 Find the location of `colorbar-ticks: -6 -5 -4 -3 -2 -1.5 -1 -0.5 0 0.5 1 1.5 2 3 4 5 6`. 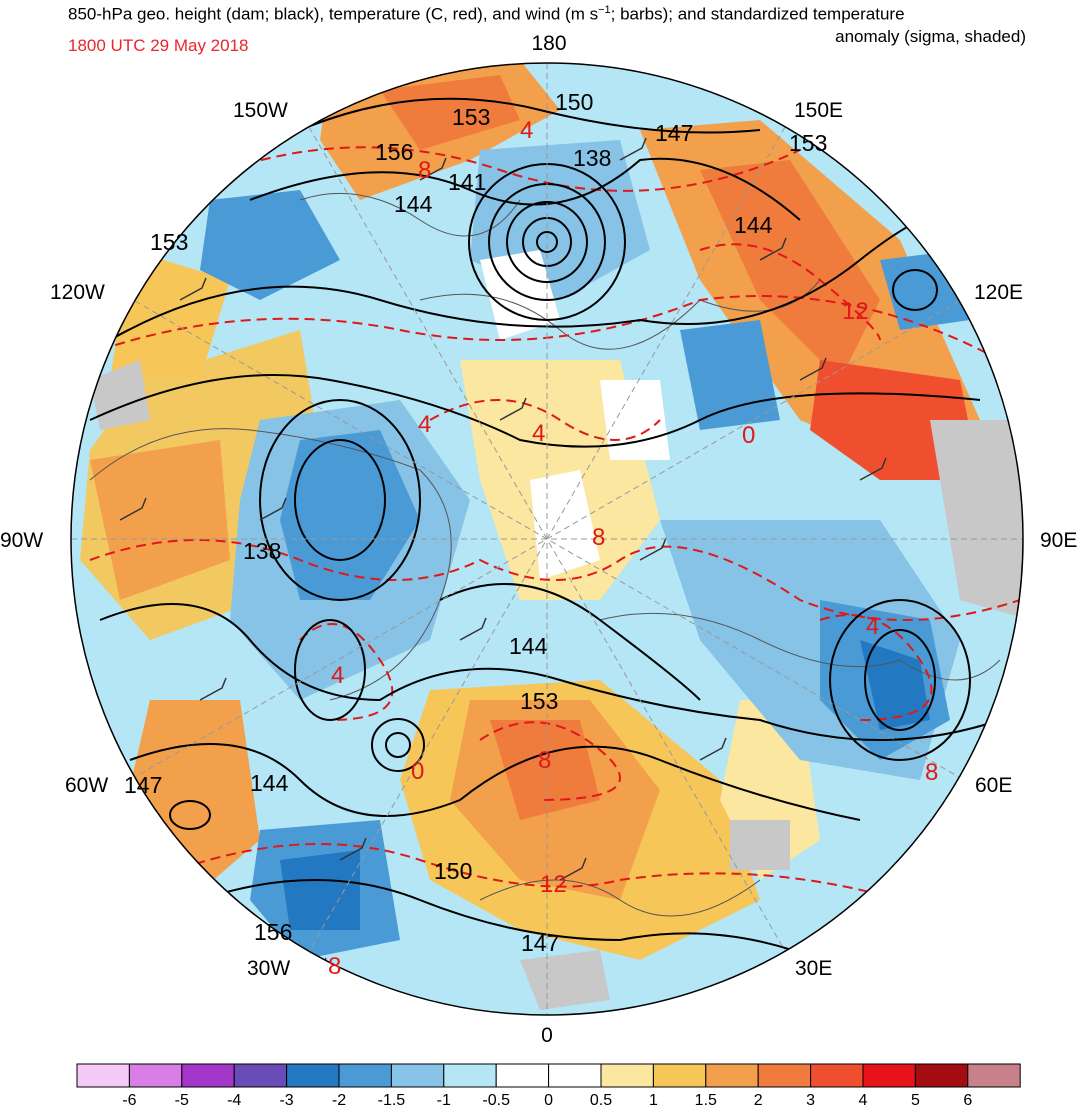

colorbar-ticks: -6 -5 -4 -3 -2 -1.5 -1 -0.5 0 0.5 1 1.5 2 3 4 5 6 is located at coordinates (547, 1100).